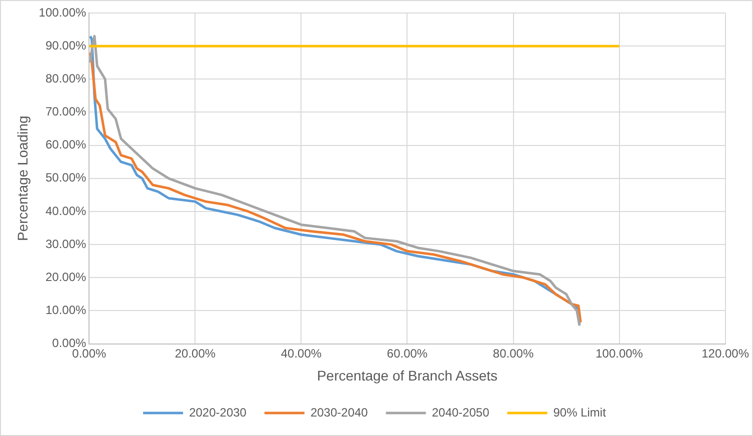  Describe the element at coordinates (461, 412) in the screenshot. I see `legend-label: 2040-2050` at that location.